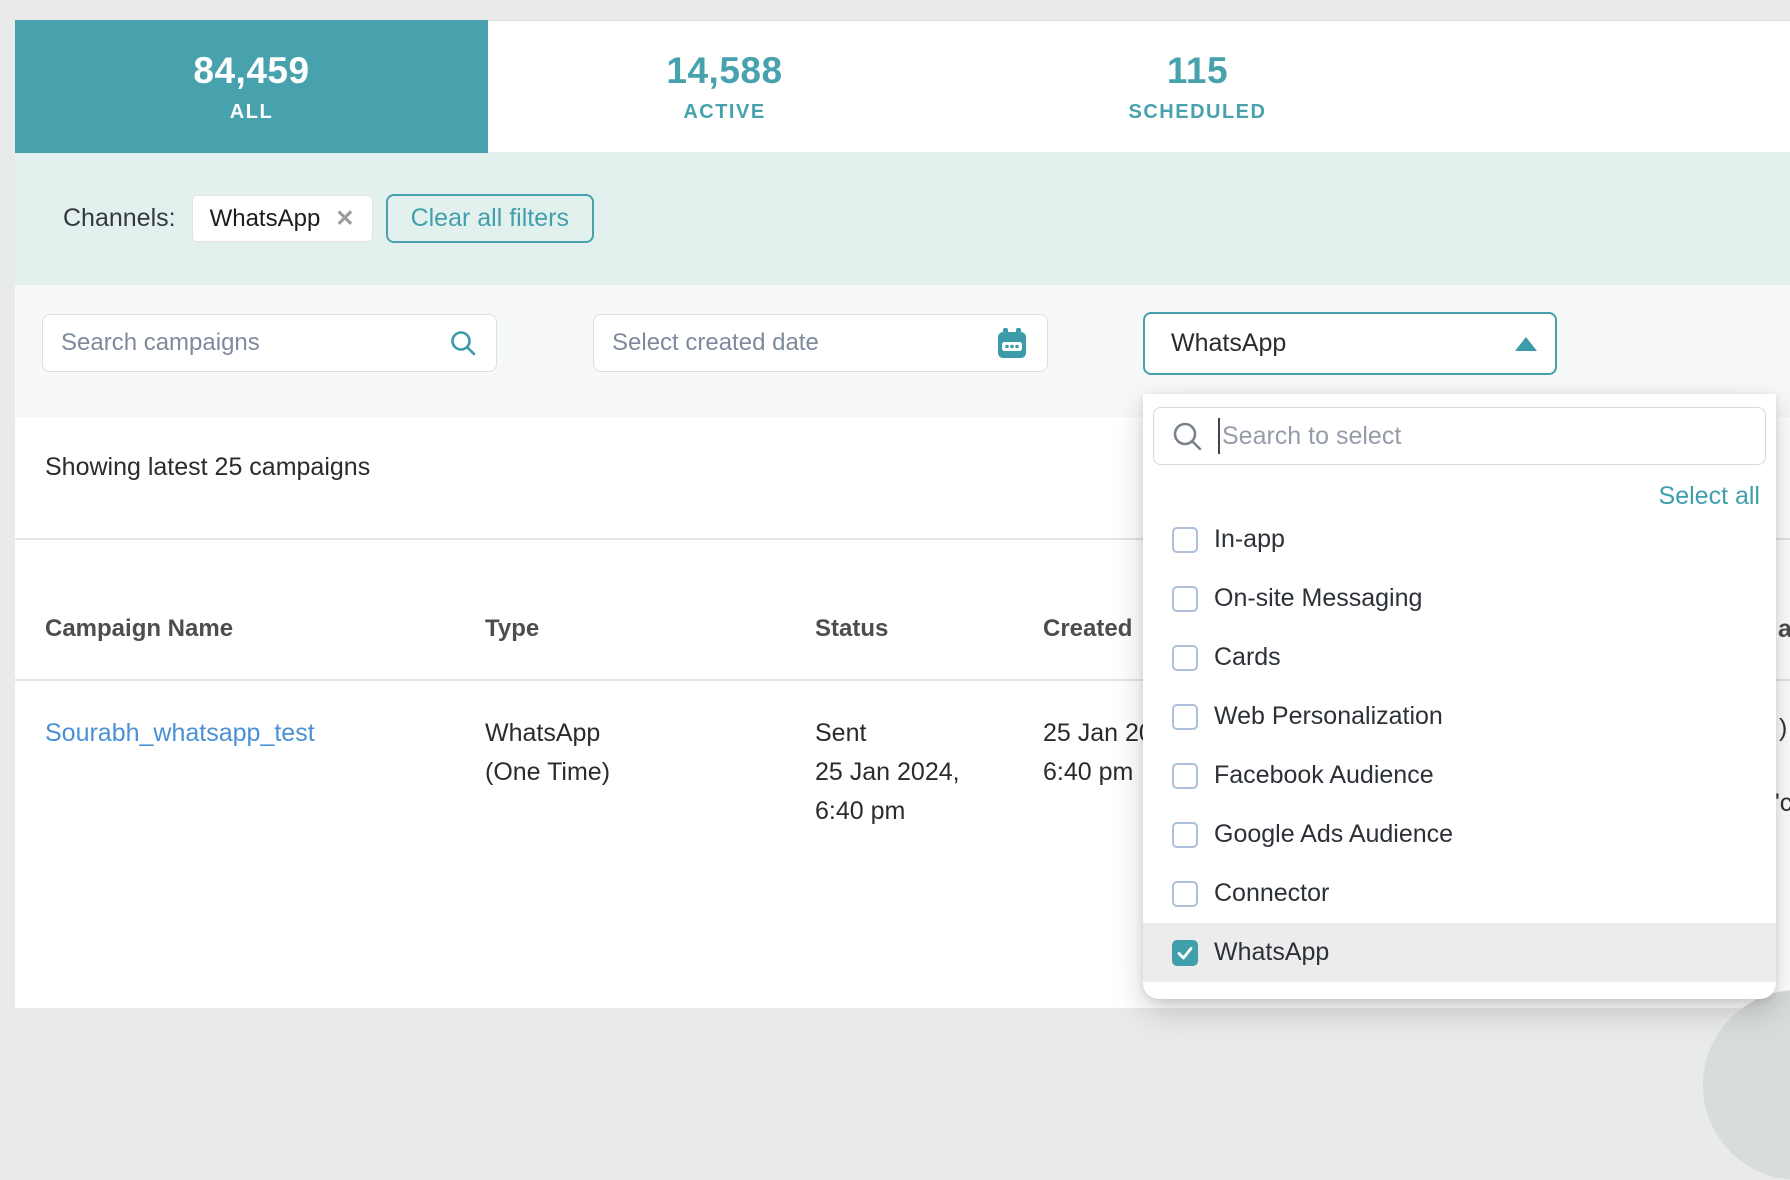 The width and height of the screenshot is (1790, 1180). I want to click on status-line: 25 Jan 2024,, so click(887, 772).